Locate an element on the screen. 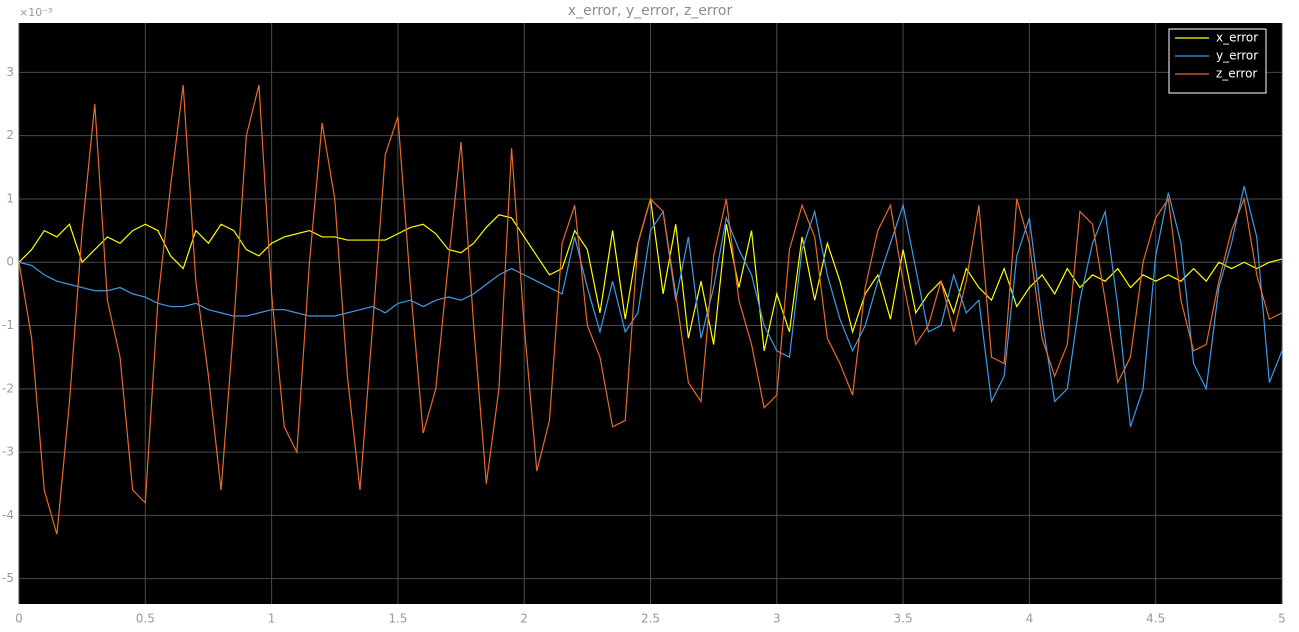  x-tick-label: 3.5 is located at coordinates (903, 619).